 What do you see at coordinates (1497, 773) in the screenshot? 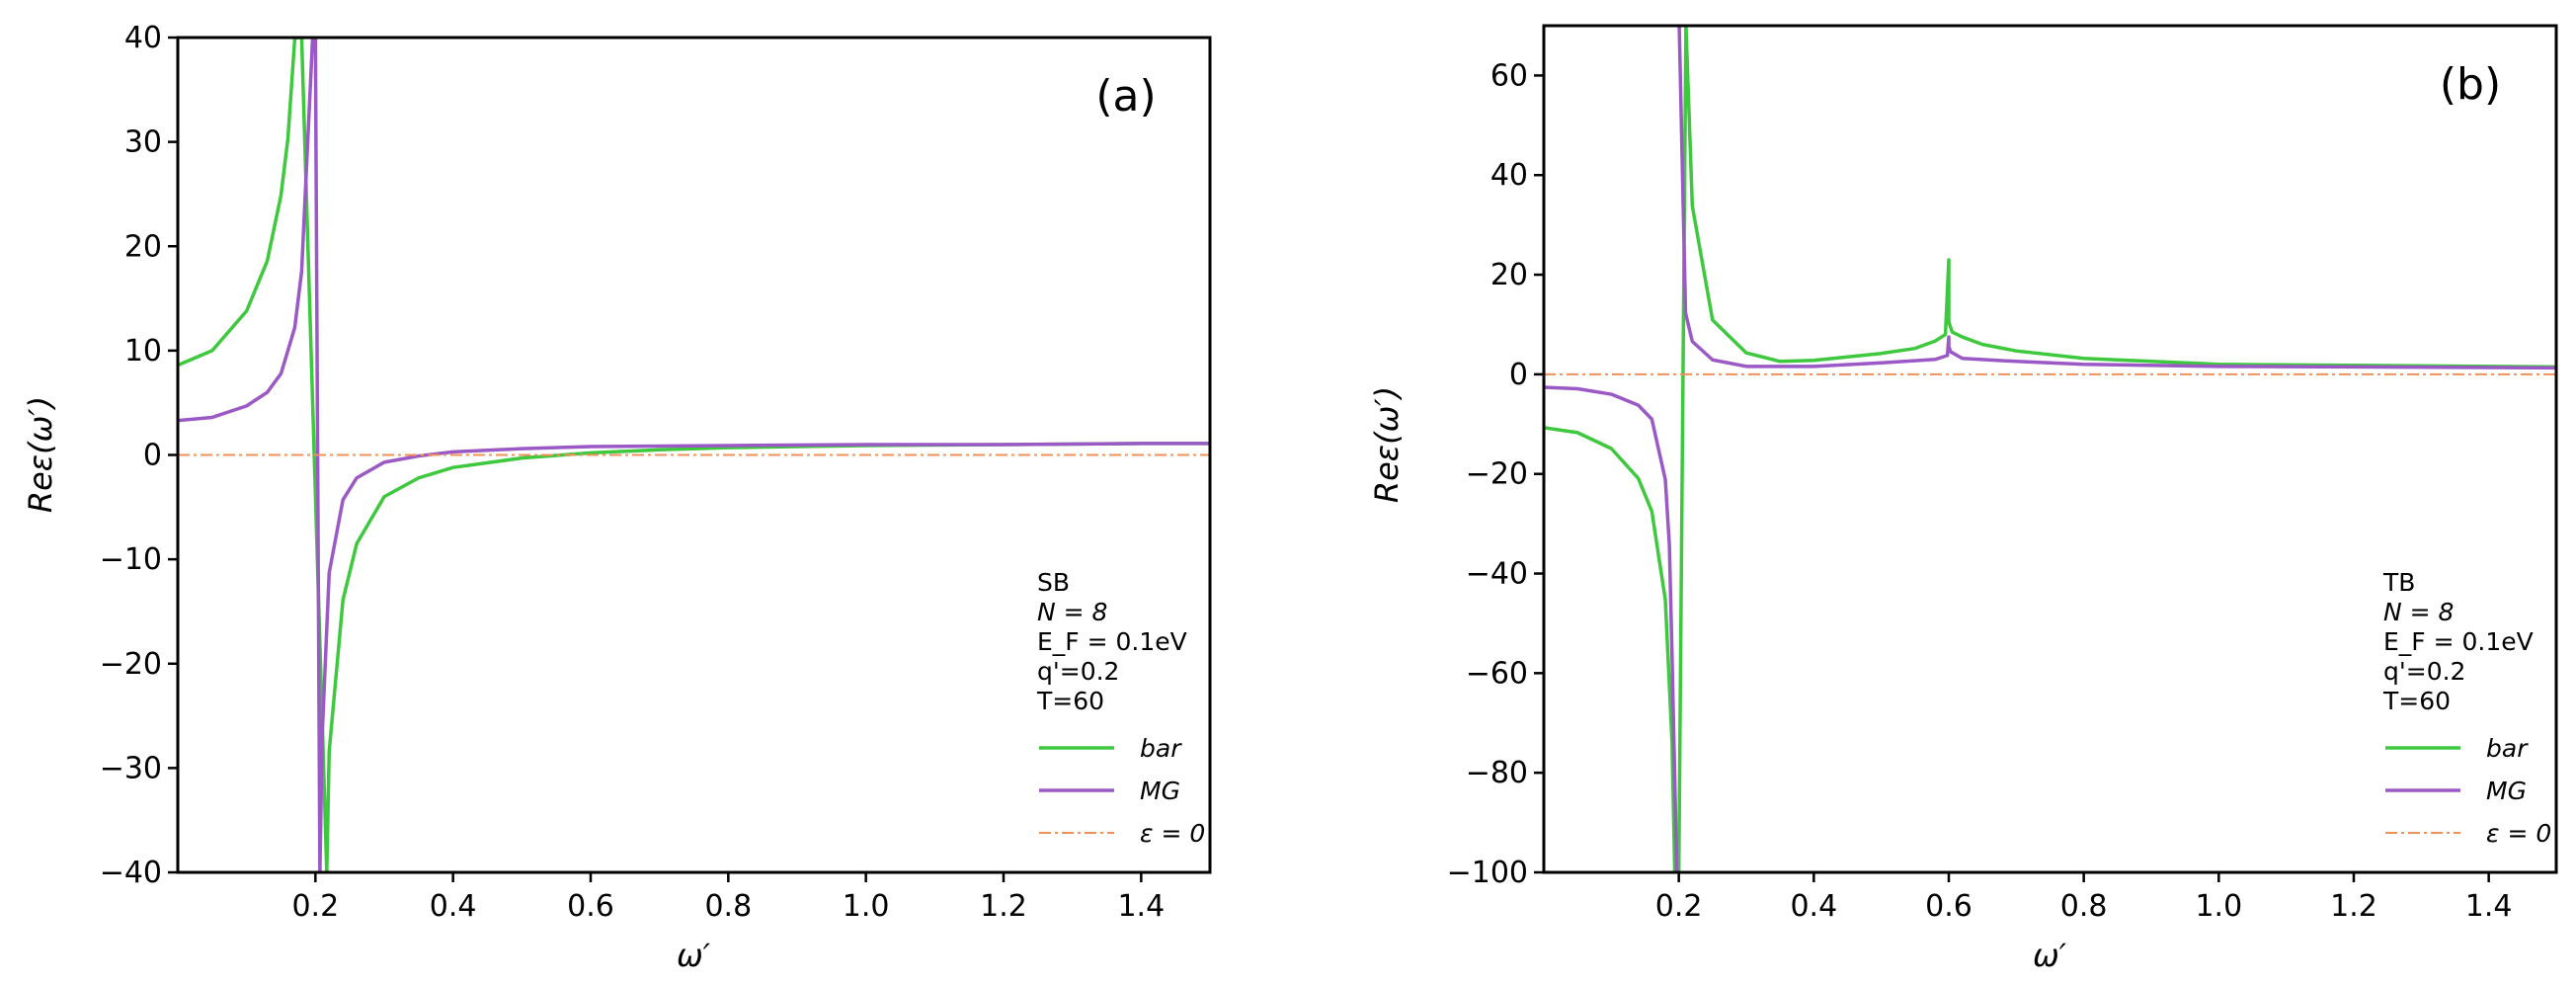
I see `y-tick-label: −80` at bounding box center [1497, 773].